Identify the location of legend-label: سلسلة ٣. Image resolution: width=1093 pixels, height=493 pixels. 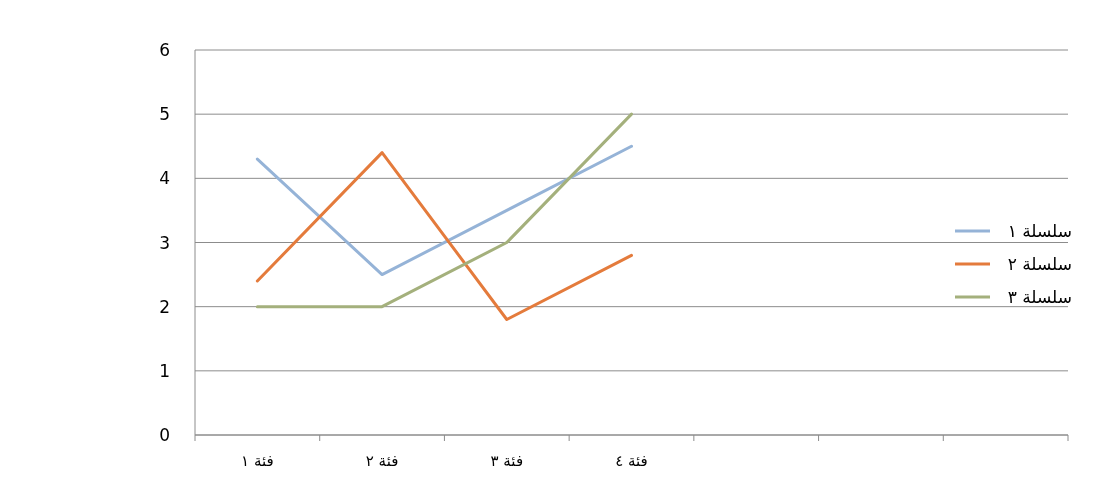
(1039, 297).